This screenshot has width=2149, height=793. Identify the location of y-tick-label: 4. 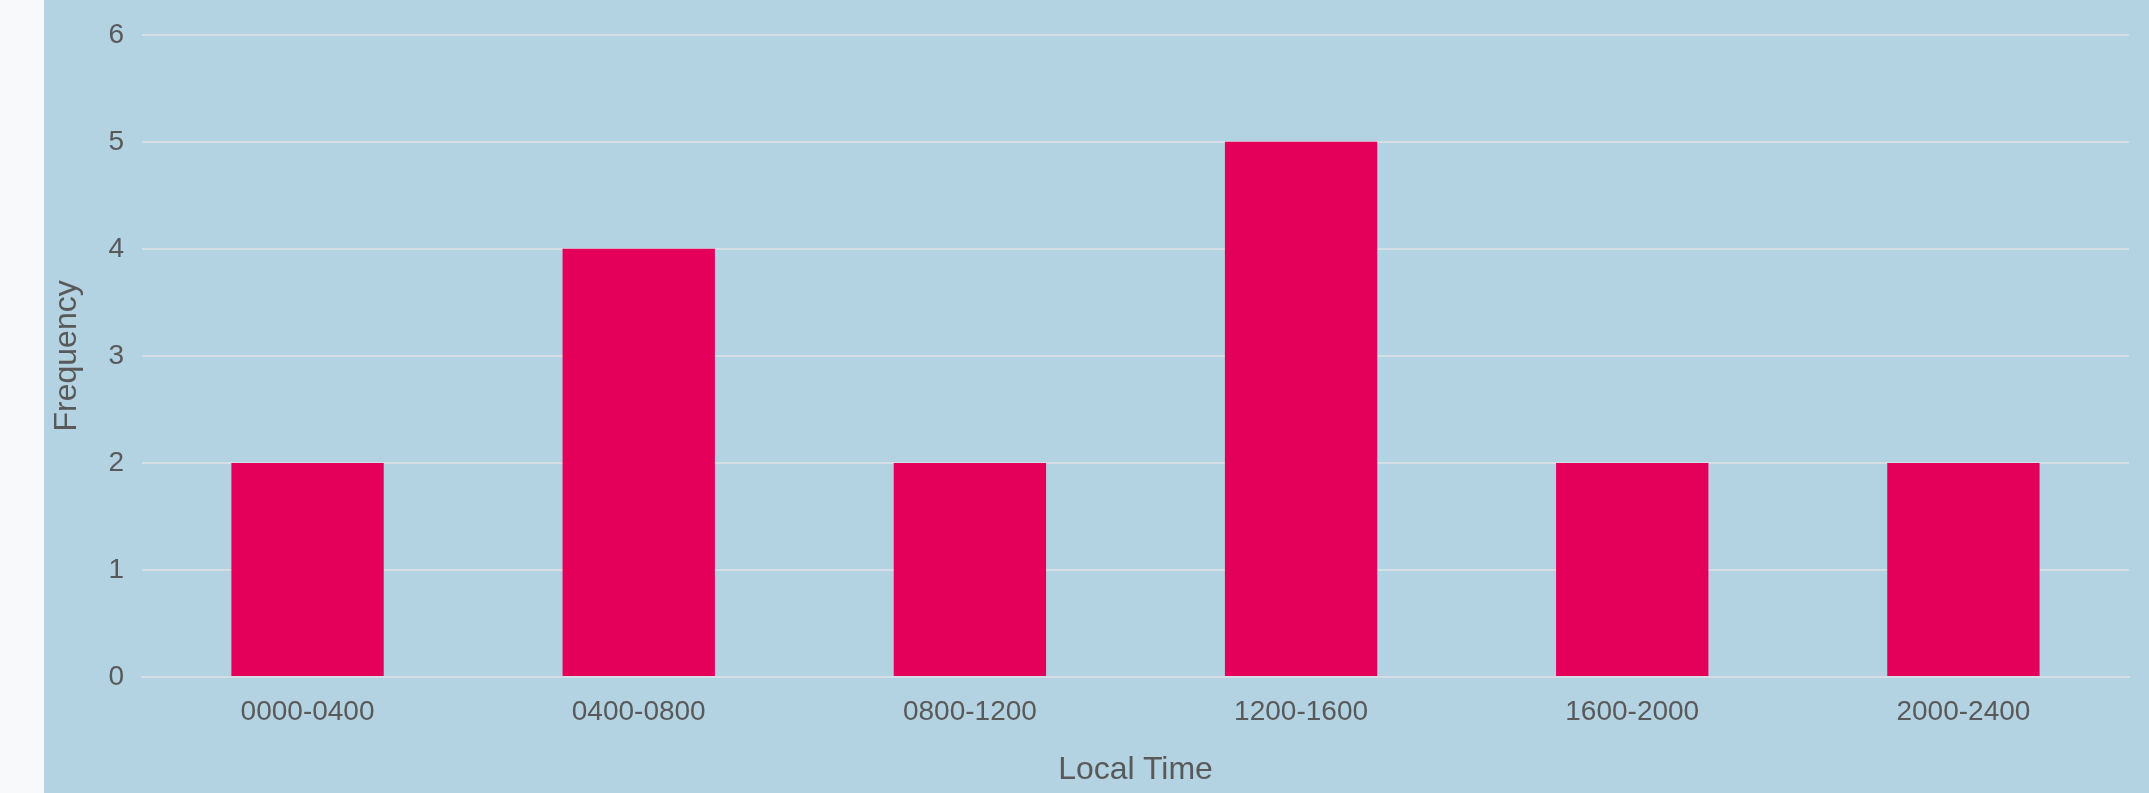
(116, 247).